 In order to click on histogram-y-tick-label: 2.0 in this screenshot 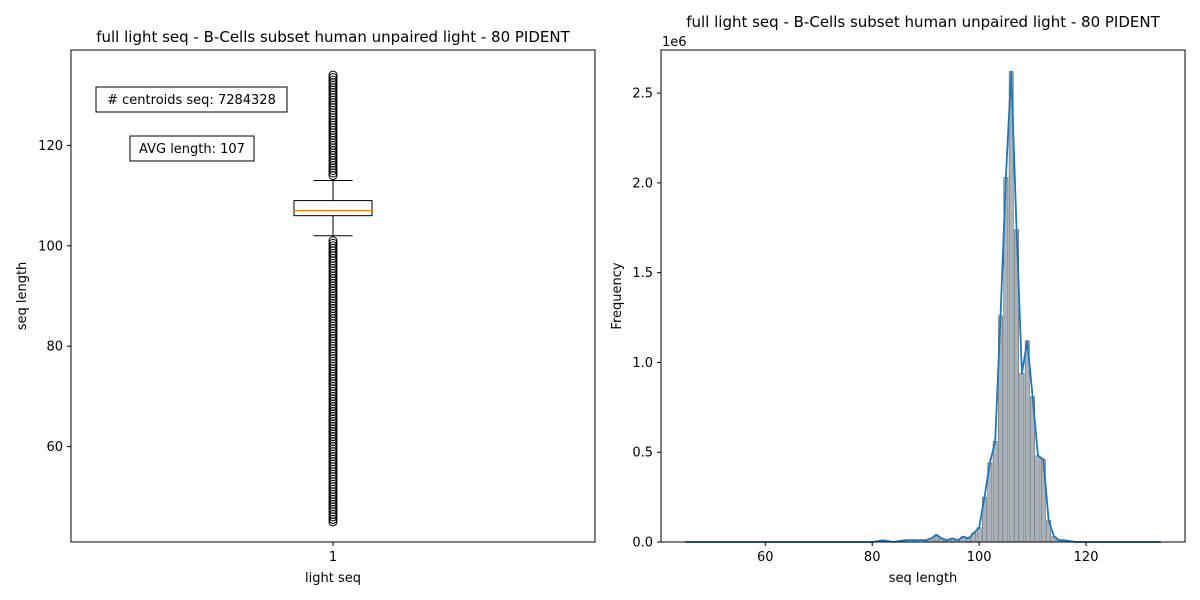, I will do `click(642, 183)`.